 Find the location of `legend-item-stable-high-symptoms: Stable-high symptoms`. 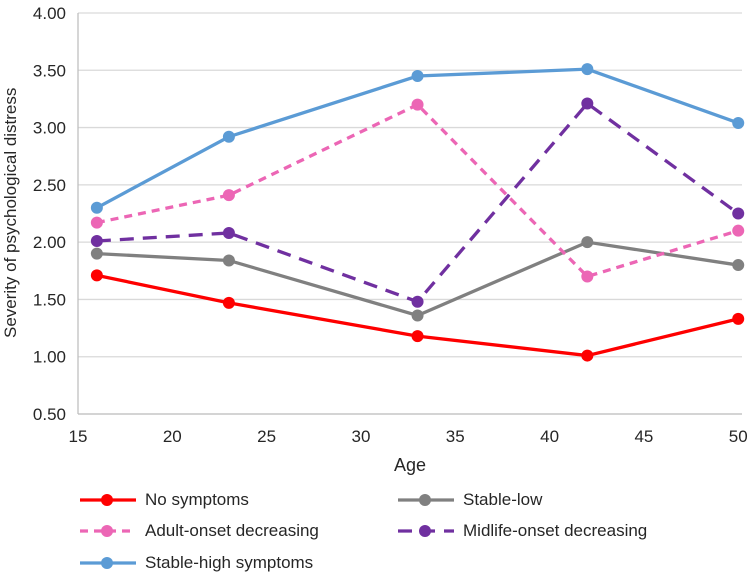

legend-item-stable-high-symptoms: Stable-high symptoms is located at coordinates (196, 563).